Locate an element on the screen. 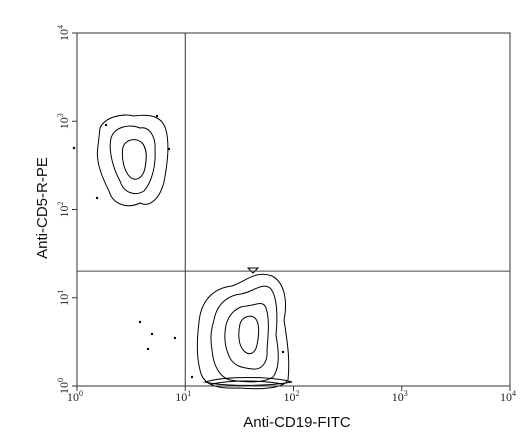 This screenshot has height=433, width=527. y-tick-label: 10³ is located at coordinates (63, 121).